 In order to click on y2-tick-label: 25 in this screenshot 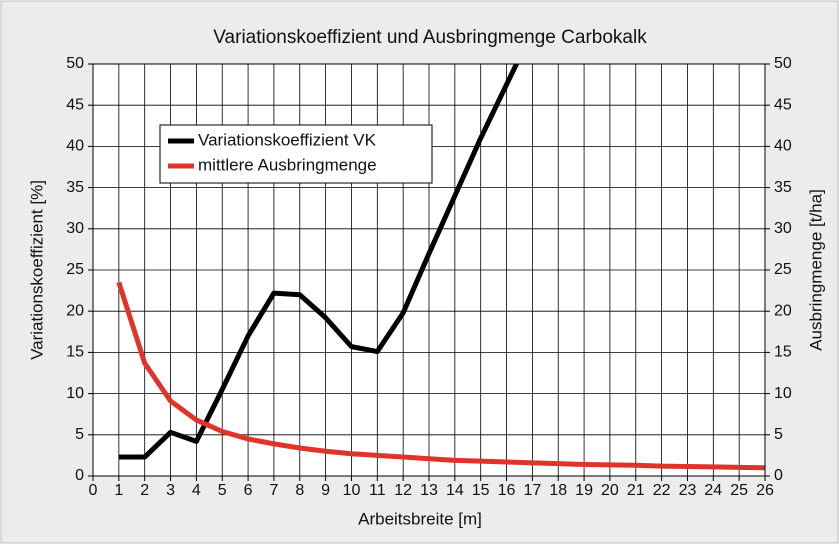, I will do `click(783, 269)`.